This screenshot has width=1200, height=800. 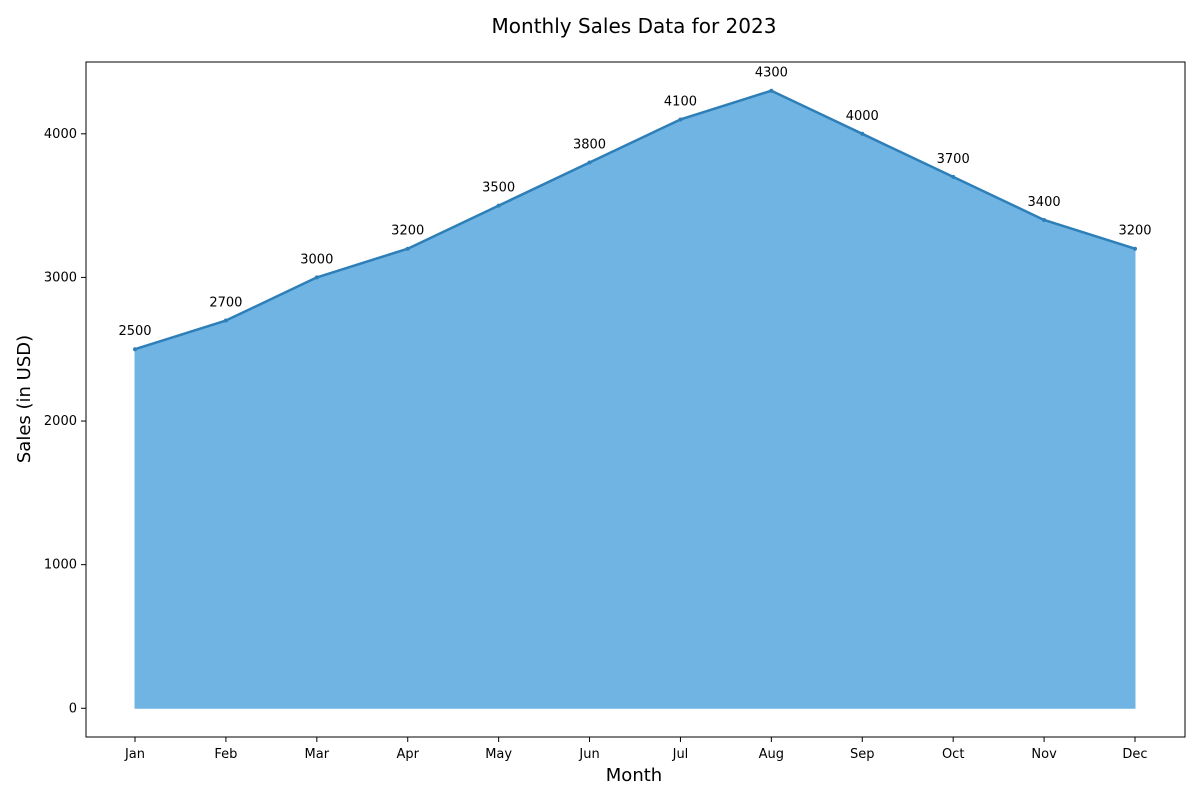 I want to click on x-tick-label: May, so click(x=498, y=754).